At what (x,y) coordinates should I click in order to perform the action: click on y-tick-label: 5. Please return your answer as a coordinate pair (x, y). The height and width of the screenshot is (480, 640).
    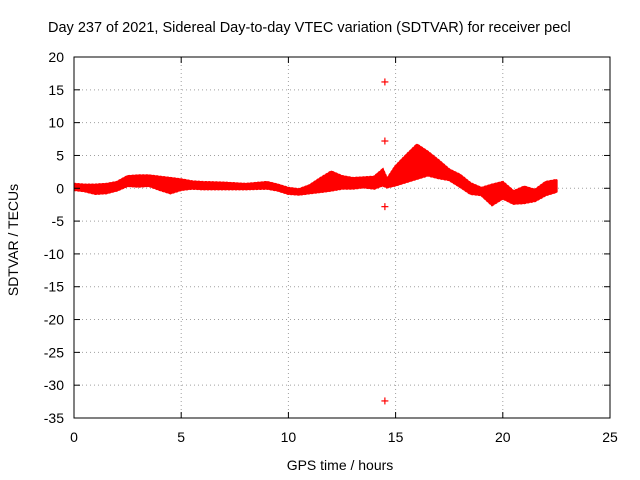
    Looking at the image, I should click on (60, 155).